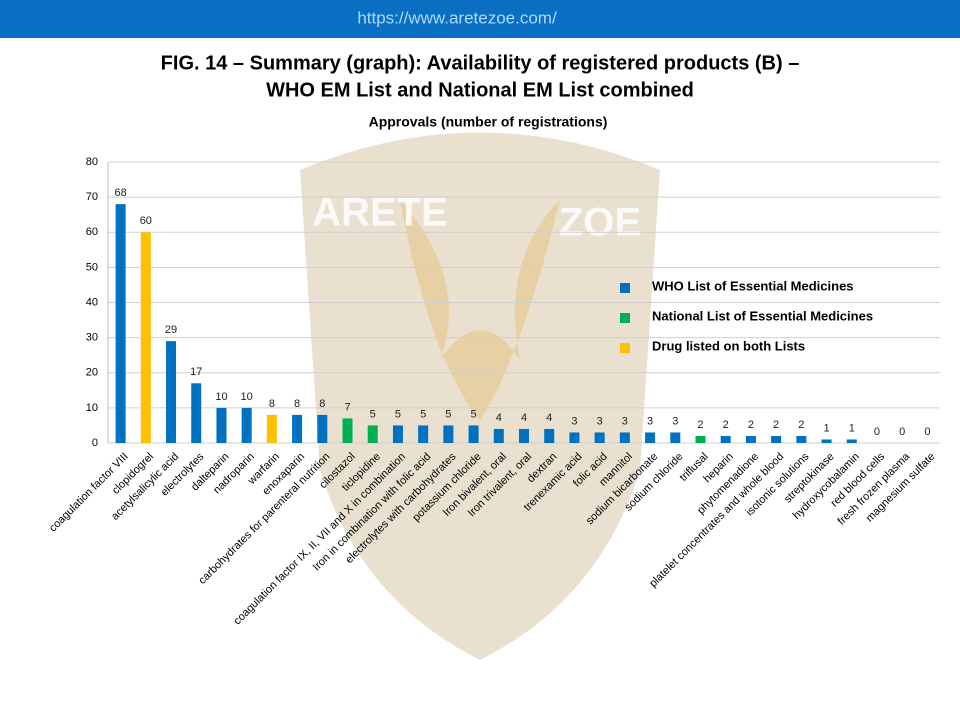 The height and width of the screenshot is (725, 960). I want to click on data-label: 17, so click(196, 372).